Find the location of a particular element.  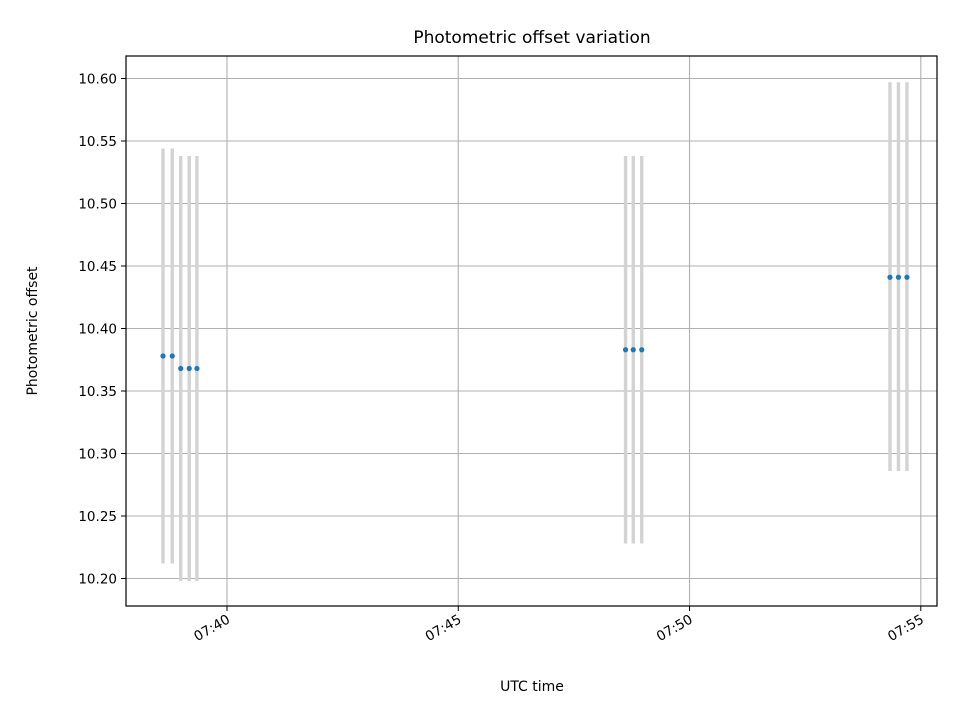

y-tick-label: 10.60 is located at coordinates (97, 80).